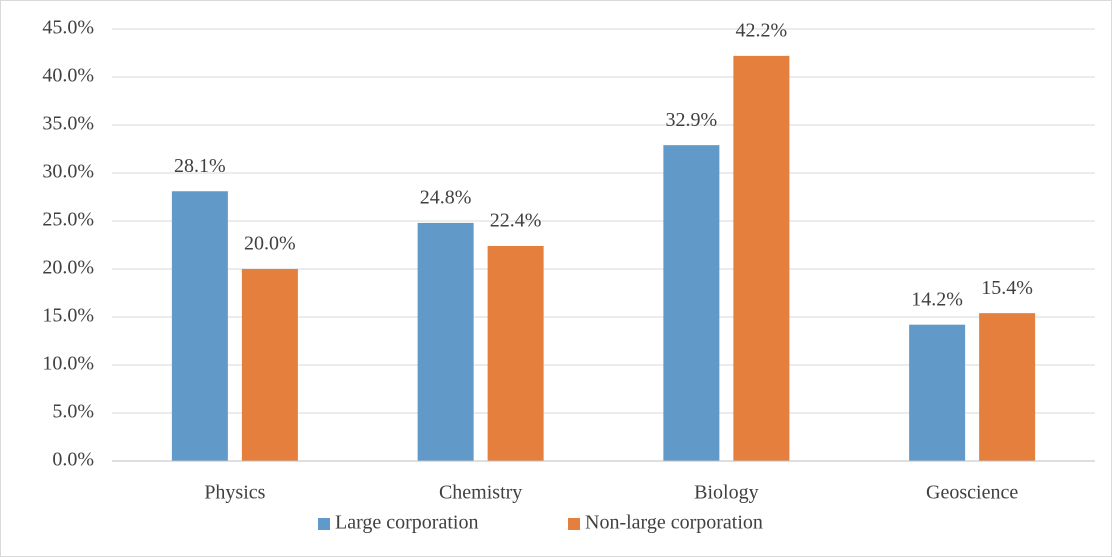 The height and width of the screenshot is (557, 1112). What do you see at coordinates (68, 172) in the screenshot?
I see `y-tick-label: 30.0%` at bounding box center [68, 172].